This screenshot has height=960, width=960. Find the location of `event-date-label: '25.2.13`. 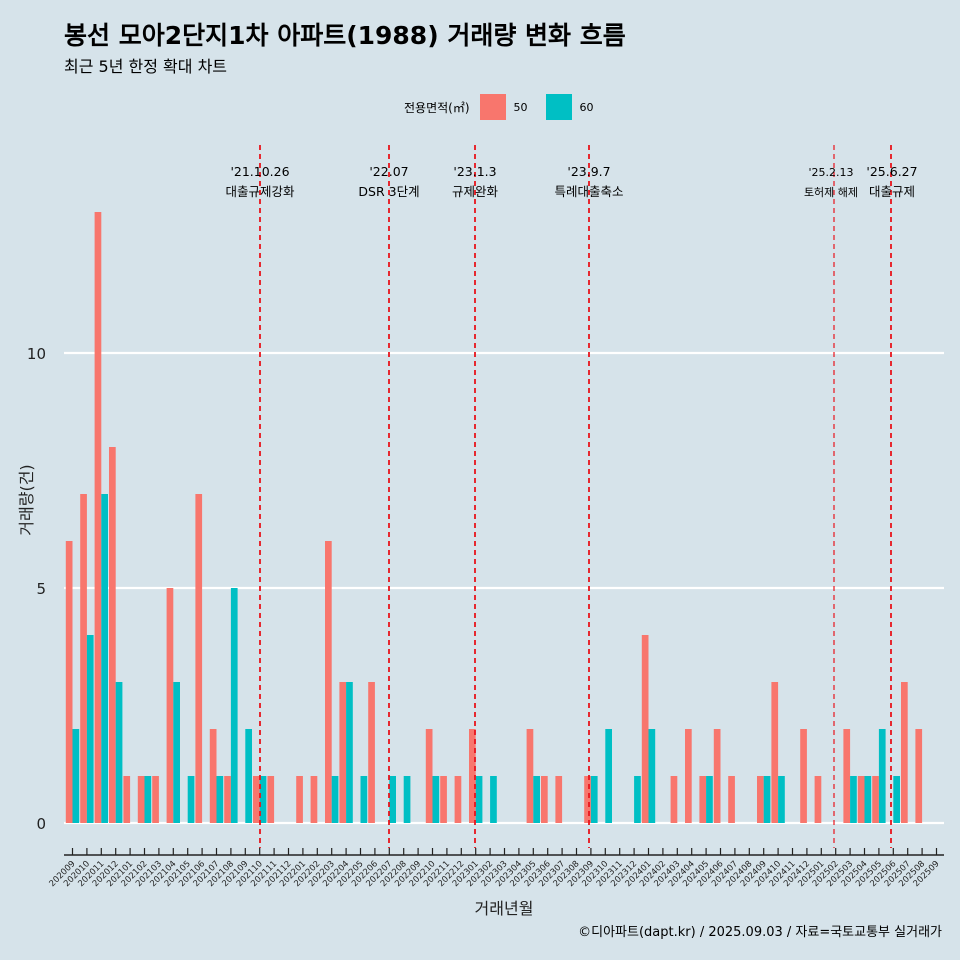

event-date-label: '25.2.13 is located at coordinates (830, 172).